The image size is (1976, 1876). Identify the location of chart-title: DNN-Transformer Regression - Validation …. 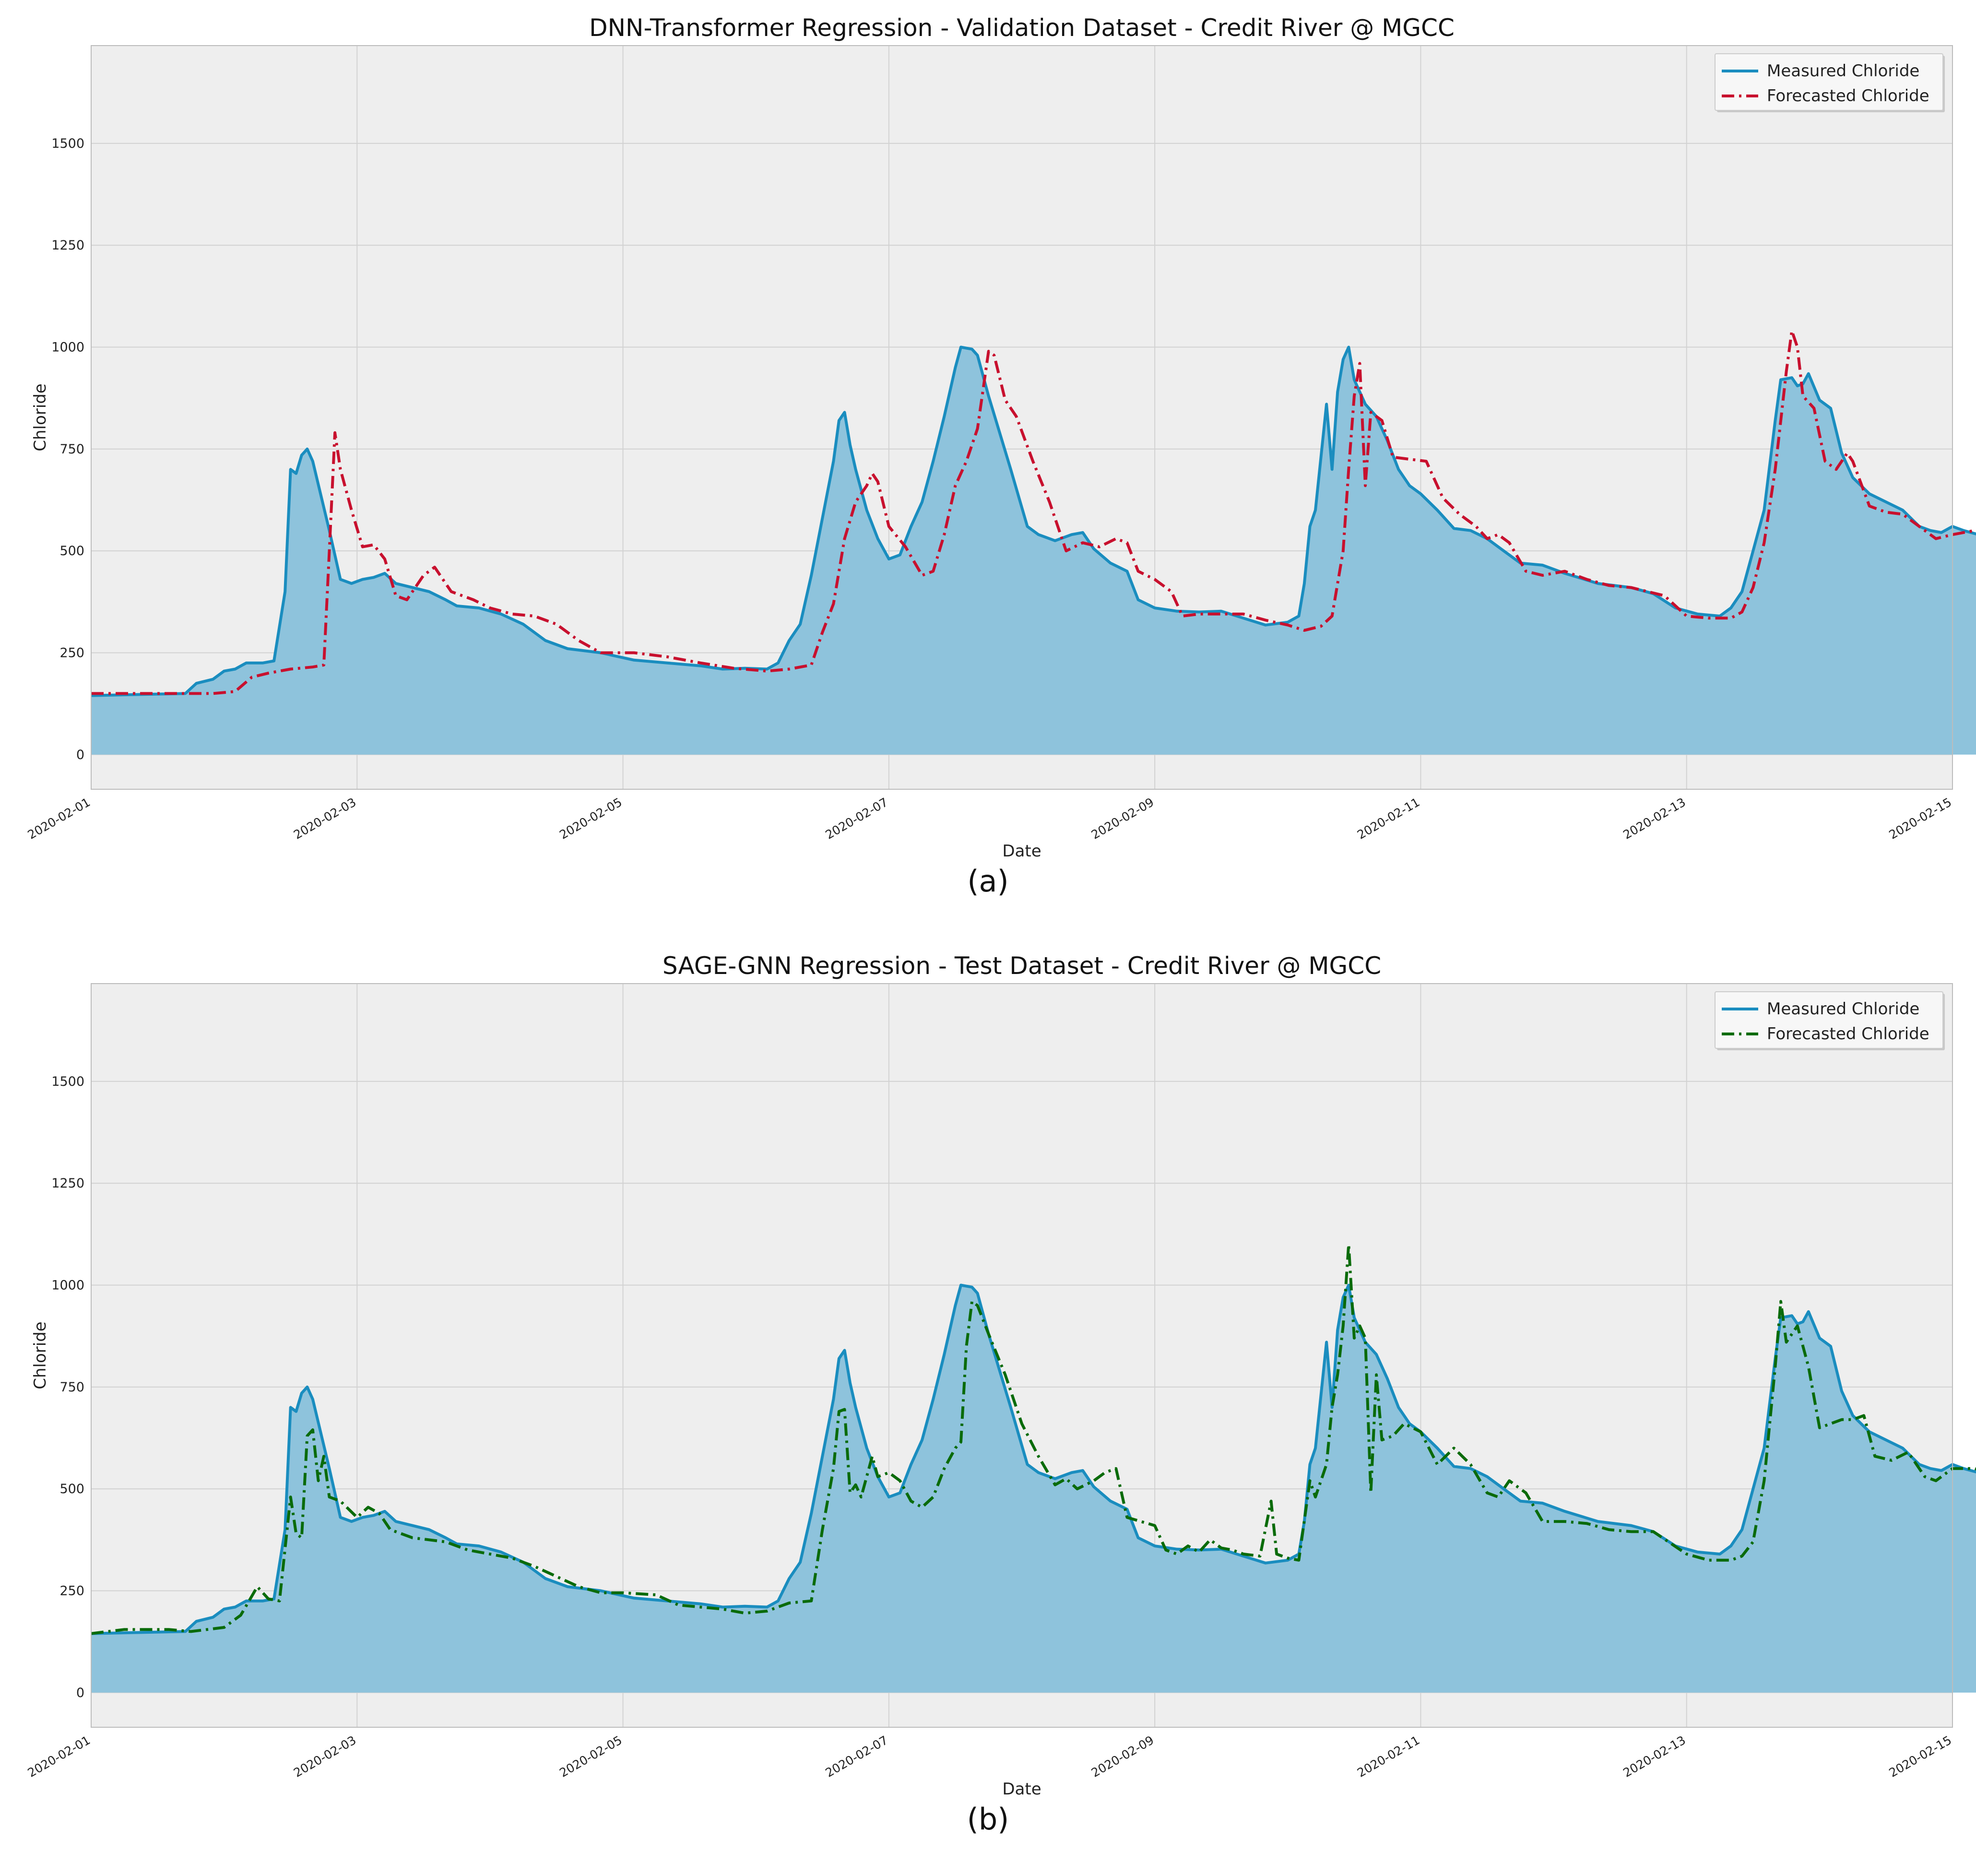
(1022, 28).